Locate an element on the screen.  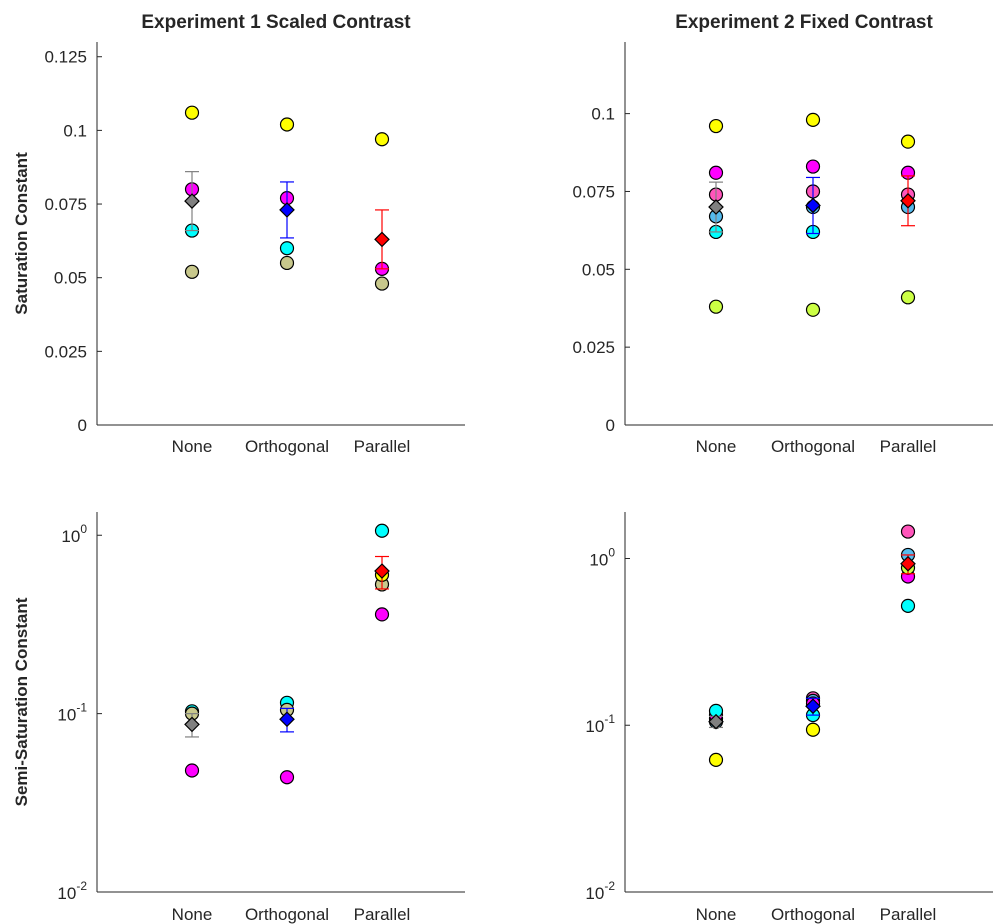
y-axis-label: Semi-Saturation Constant is located at coordinates (21, 701).